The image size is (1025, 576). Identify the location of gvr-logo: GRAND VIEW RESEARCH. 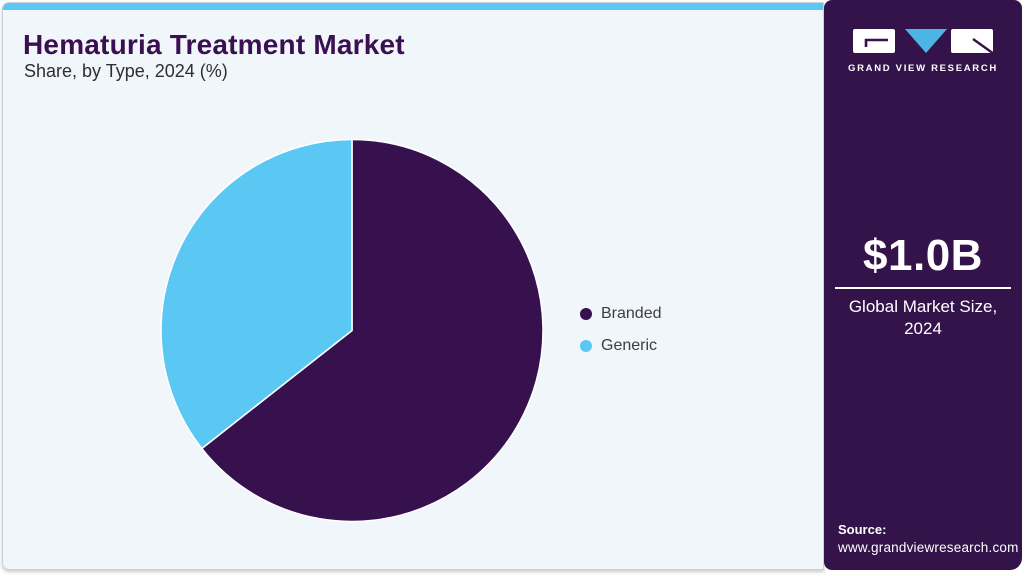
(923, 50).